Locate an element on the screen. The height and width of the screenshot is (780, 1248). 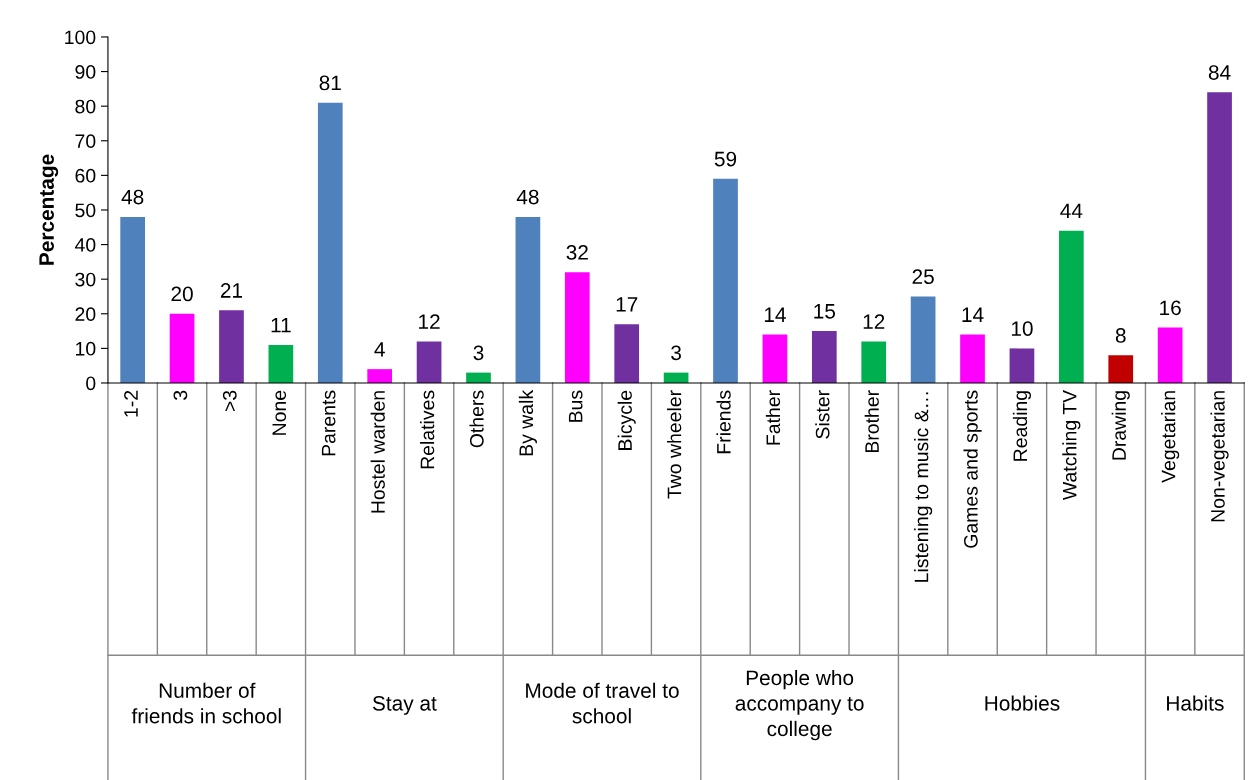
y-tick-label: 70 is located at coordinates (85, 141).